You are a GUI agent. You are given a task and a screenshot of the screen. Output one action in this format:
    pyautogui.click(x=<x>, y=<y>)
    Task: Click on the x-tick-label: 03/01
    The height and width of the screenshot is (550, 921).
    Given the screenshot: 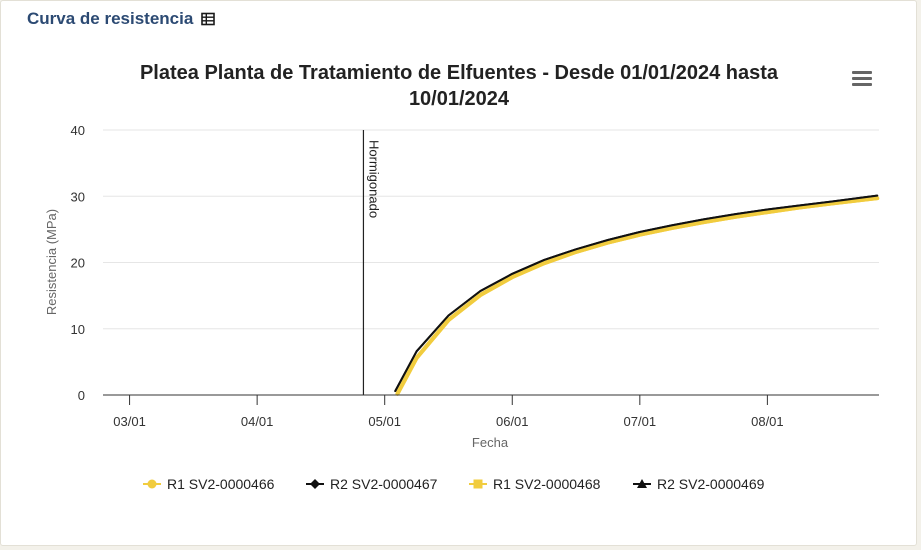 What is the action you would take?
    pyautogui.click(x=129, y=421)
    